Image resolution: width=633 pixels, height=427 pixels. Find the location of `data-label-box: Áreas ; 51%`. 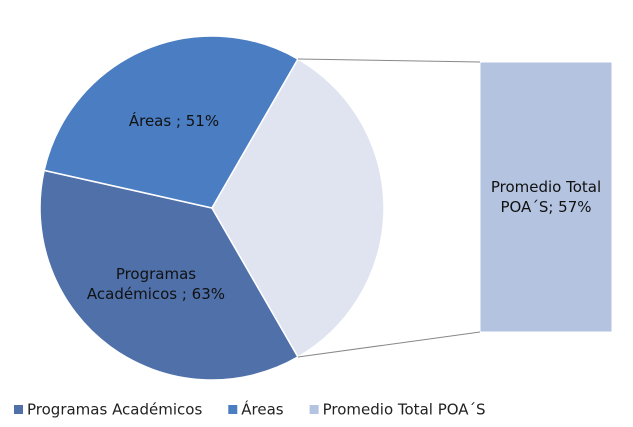

data-label-box: Áreas ; 51% is located at coordinates (174, 121).